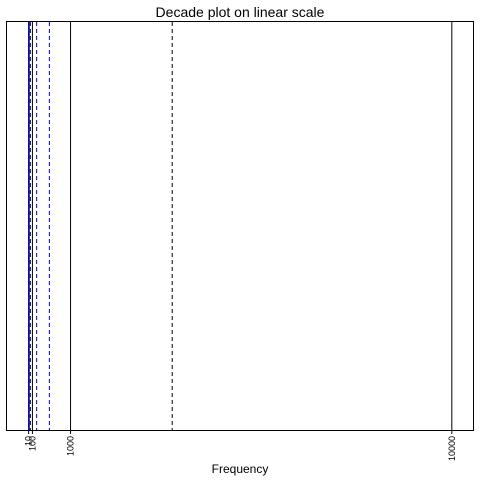 This screenshot has height=480, width=480. I want to click on x-tick-label-3: 10000, so click(452, 448).